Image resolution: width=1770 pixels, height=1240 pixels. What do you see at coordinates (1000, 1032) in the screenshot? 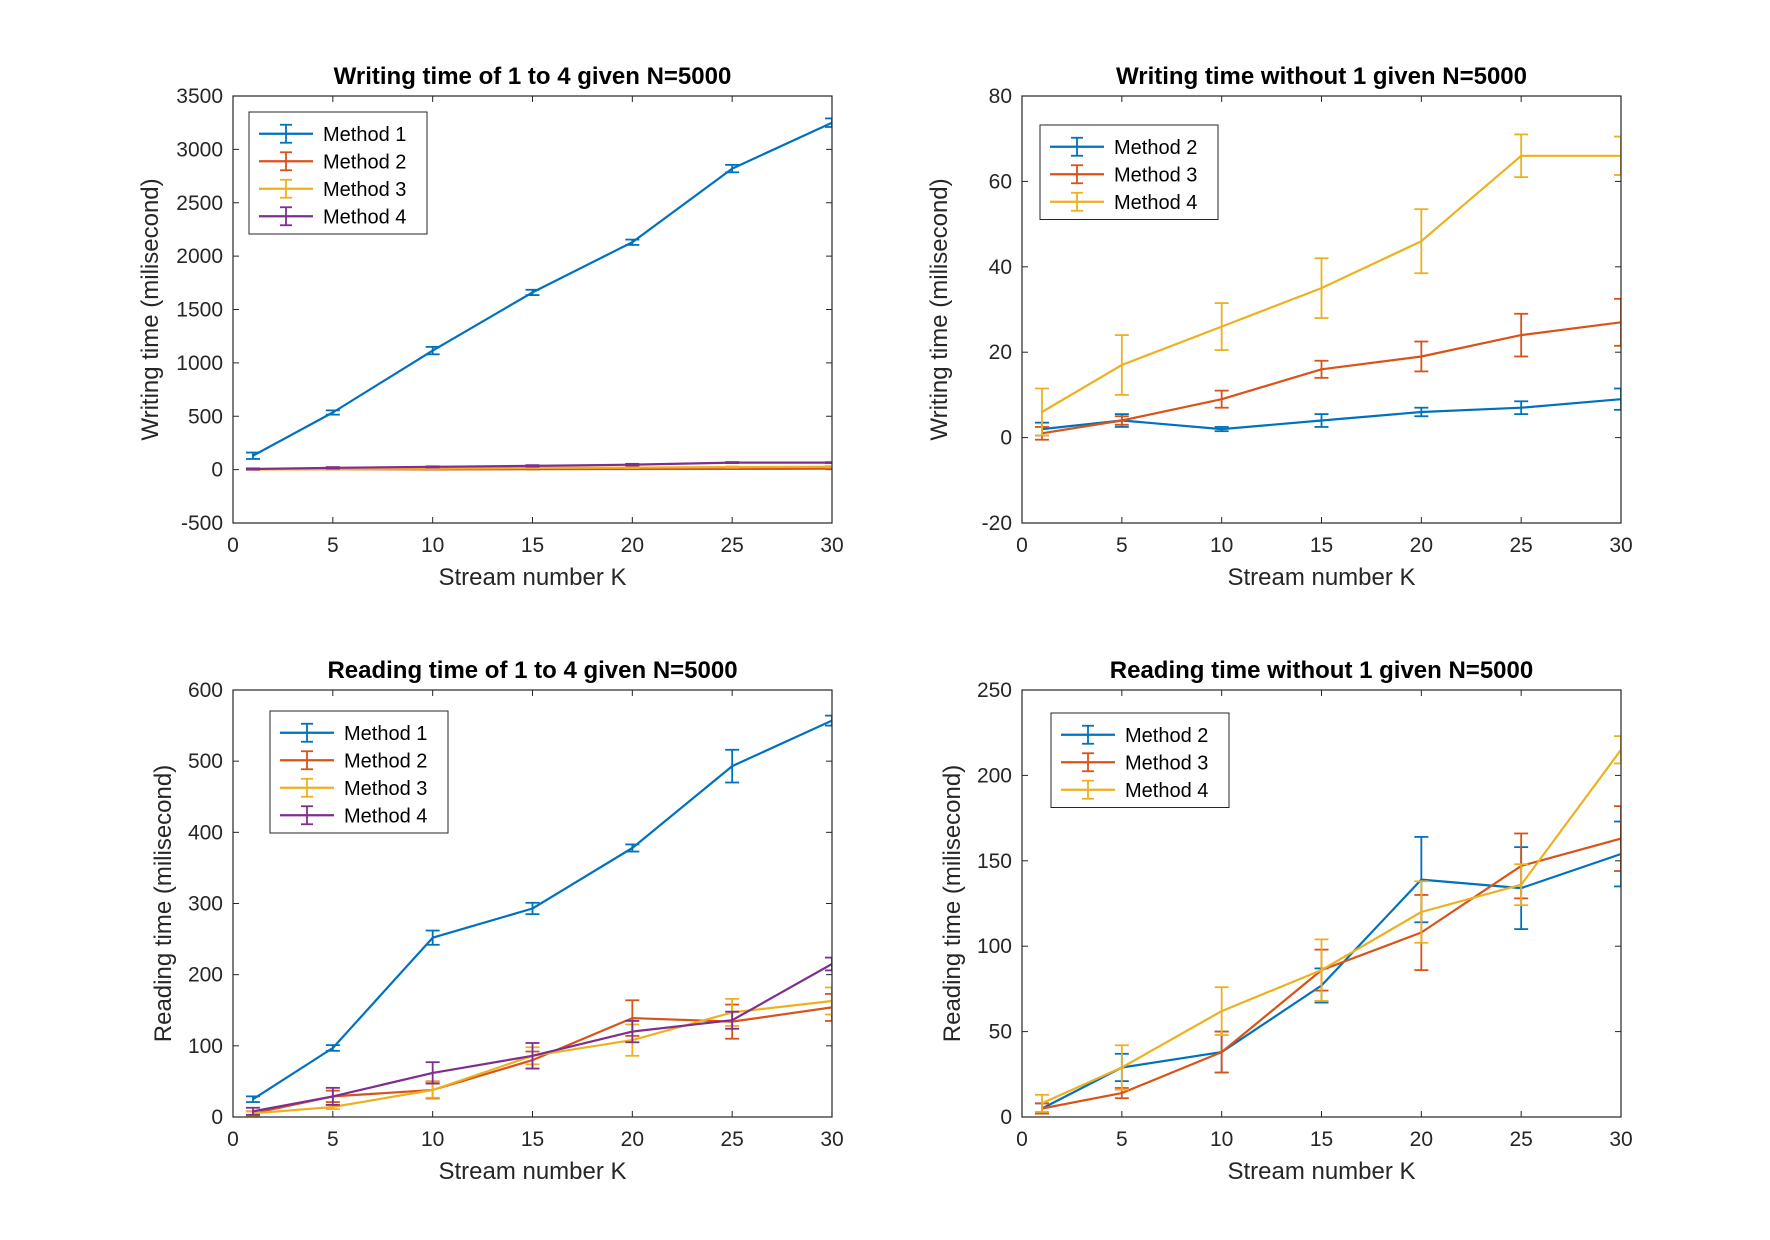
I see `y-tick-label: 50` at bounding box center [1000, 1032].